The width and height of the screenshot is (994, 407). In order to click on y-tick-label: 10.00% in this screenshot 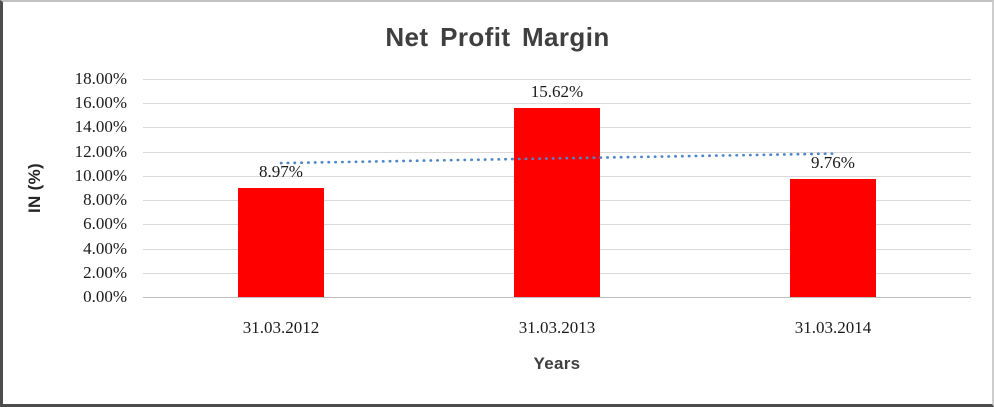, I will do `click(100, 175)`.